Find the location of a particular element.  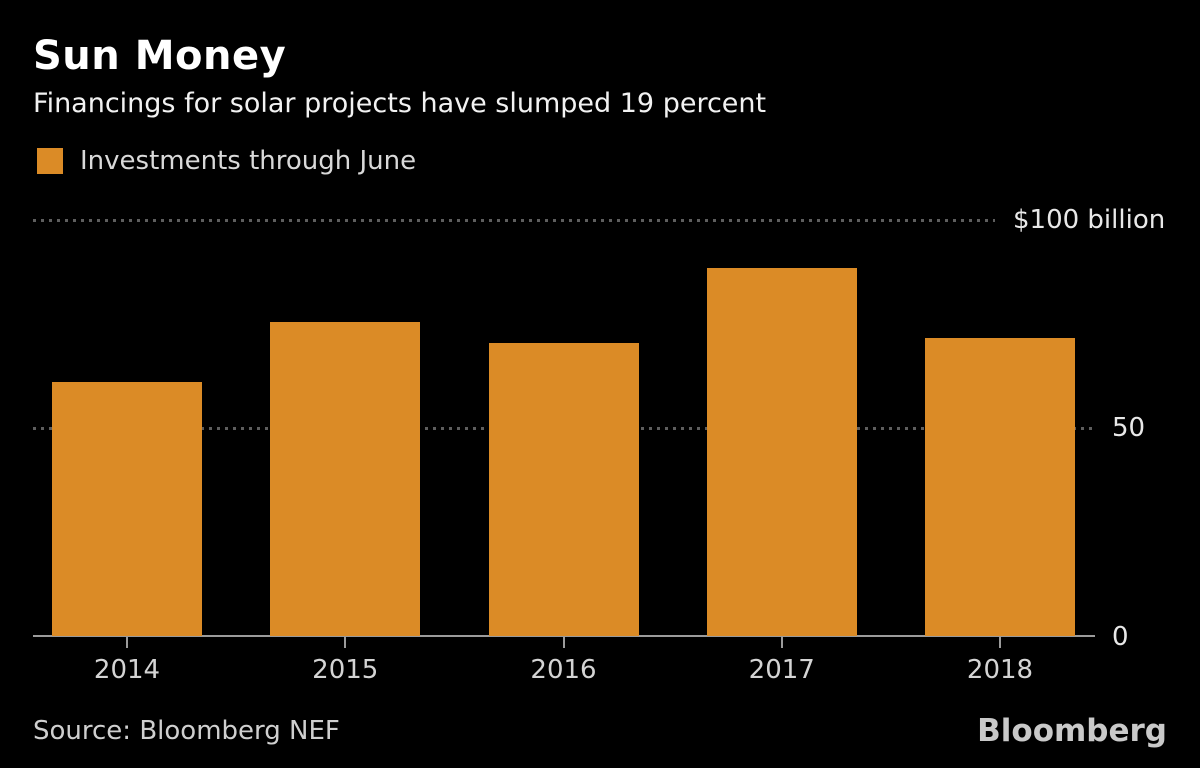

legend-swatch-icon is located at coordinates (50, 161).